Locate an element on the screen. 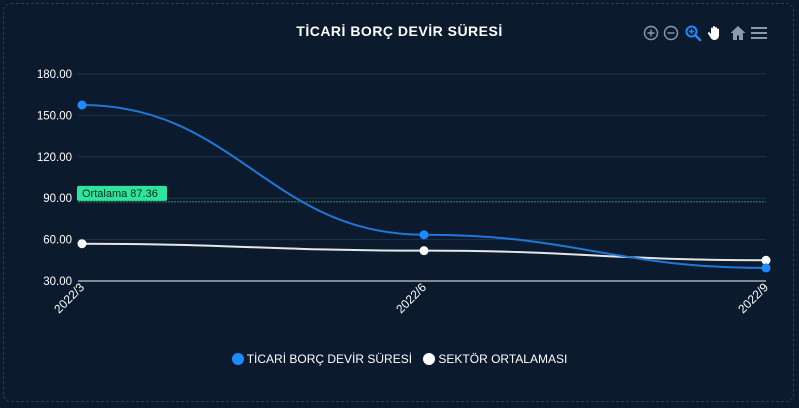  legend-item-trade-payable-days: TİCARİ BORÇ DEVİR SÜRESİ is located at coordinates (322, 359).